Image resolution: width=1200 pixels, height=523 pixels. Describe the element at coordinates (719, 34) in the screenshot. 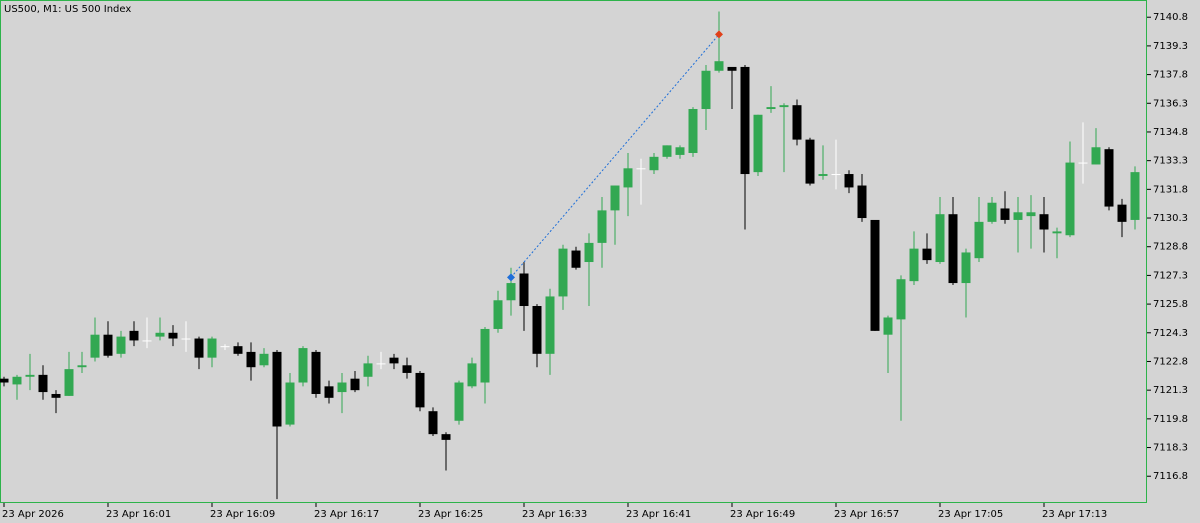

I see `trade-exit` at that location.